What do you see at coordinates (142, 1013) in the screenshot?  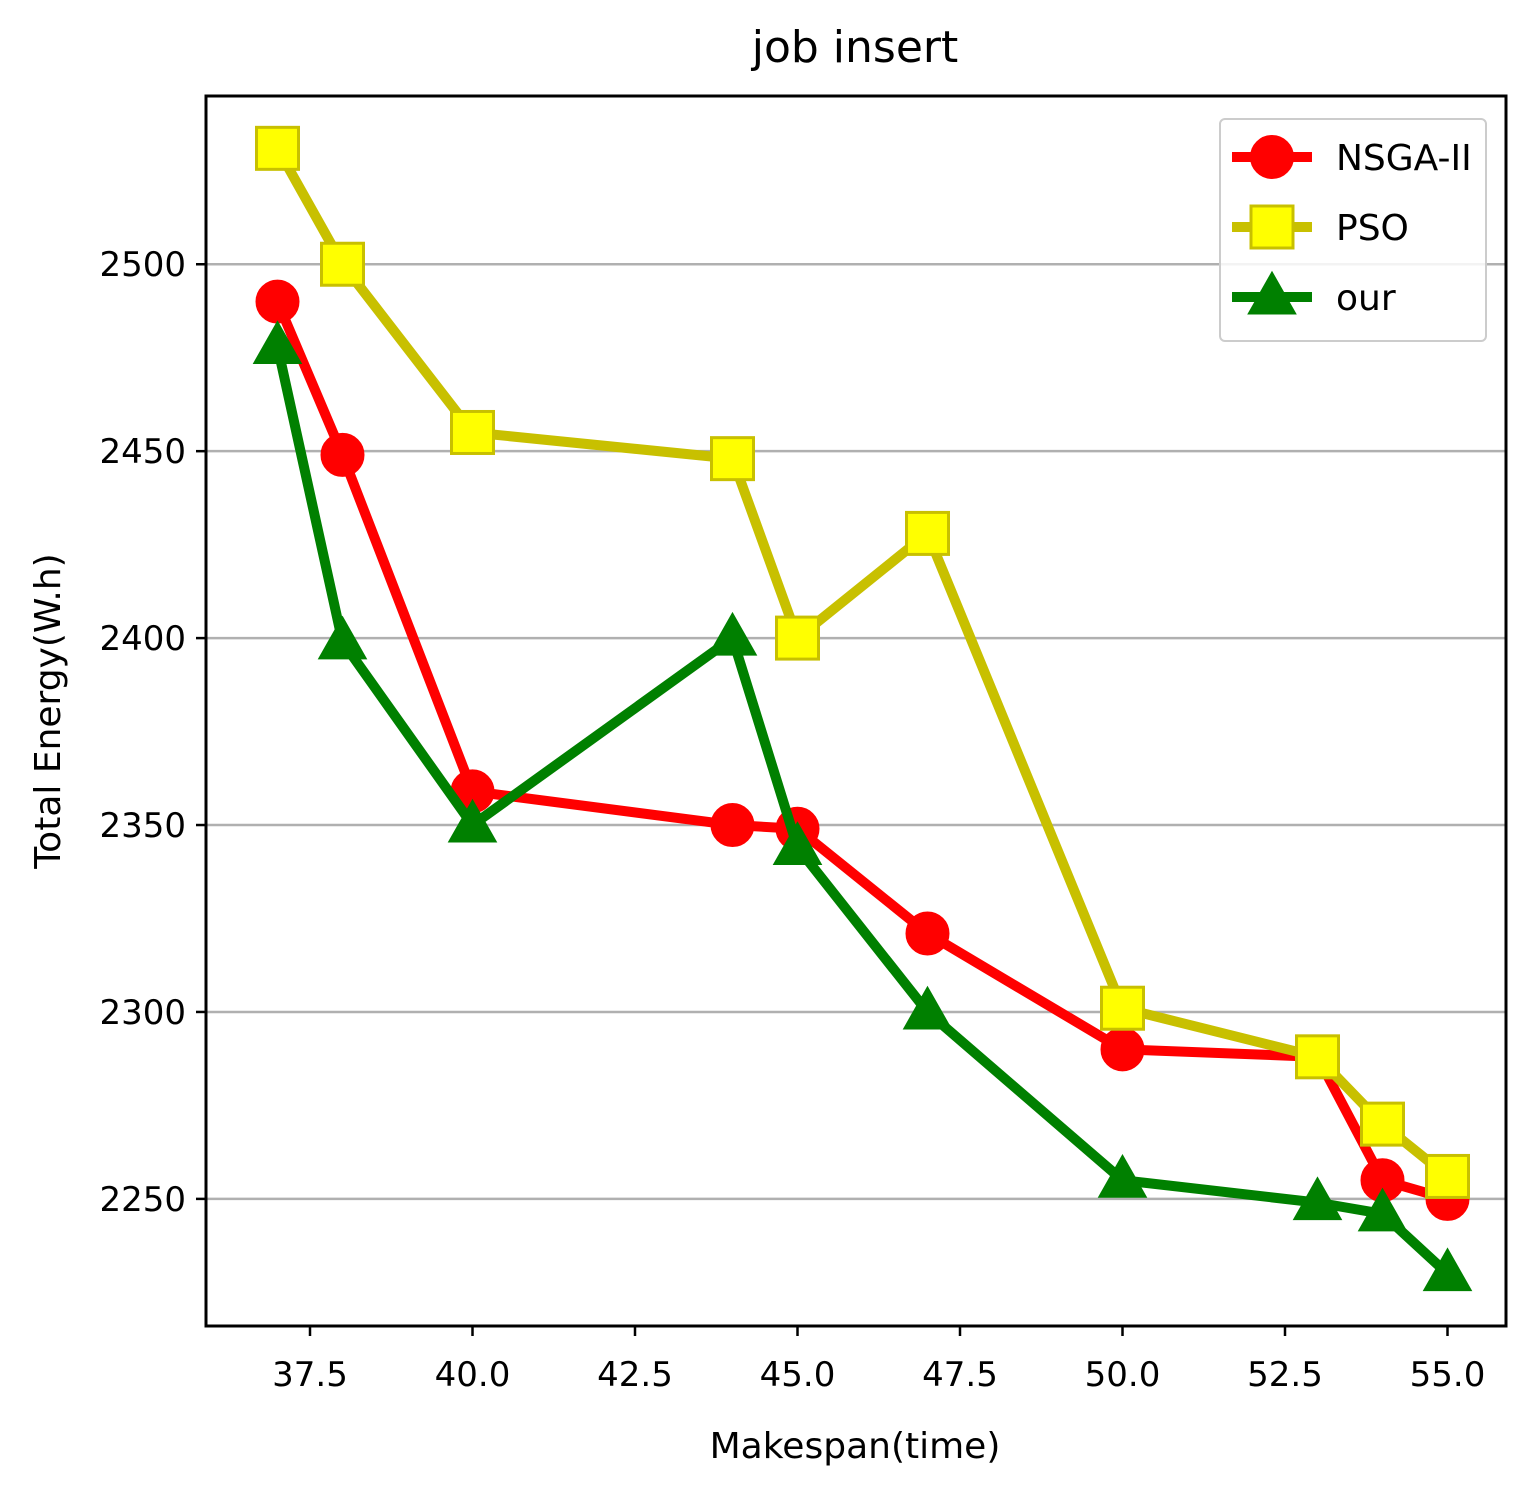 I see `y-tick-label: 2300` at bounding box center [142, 1013].